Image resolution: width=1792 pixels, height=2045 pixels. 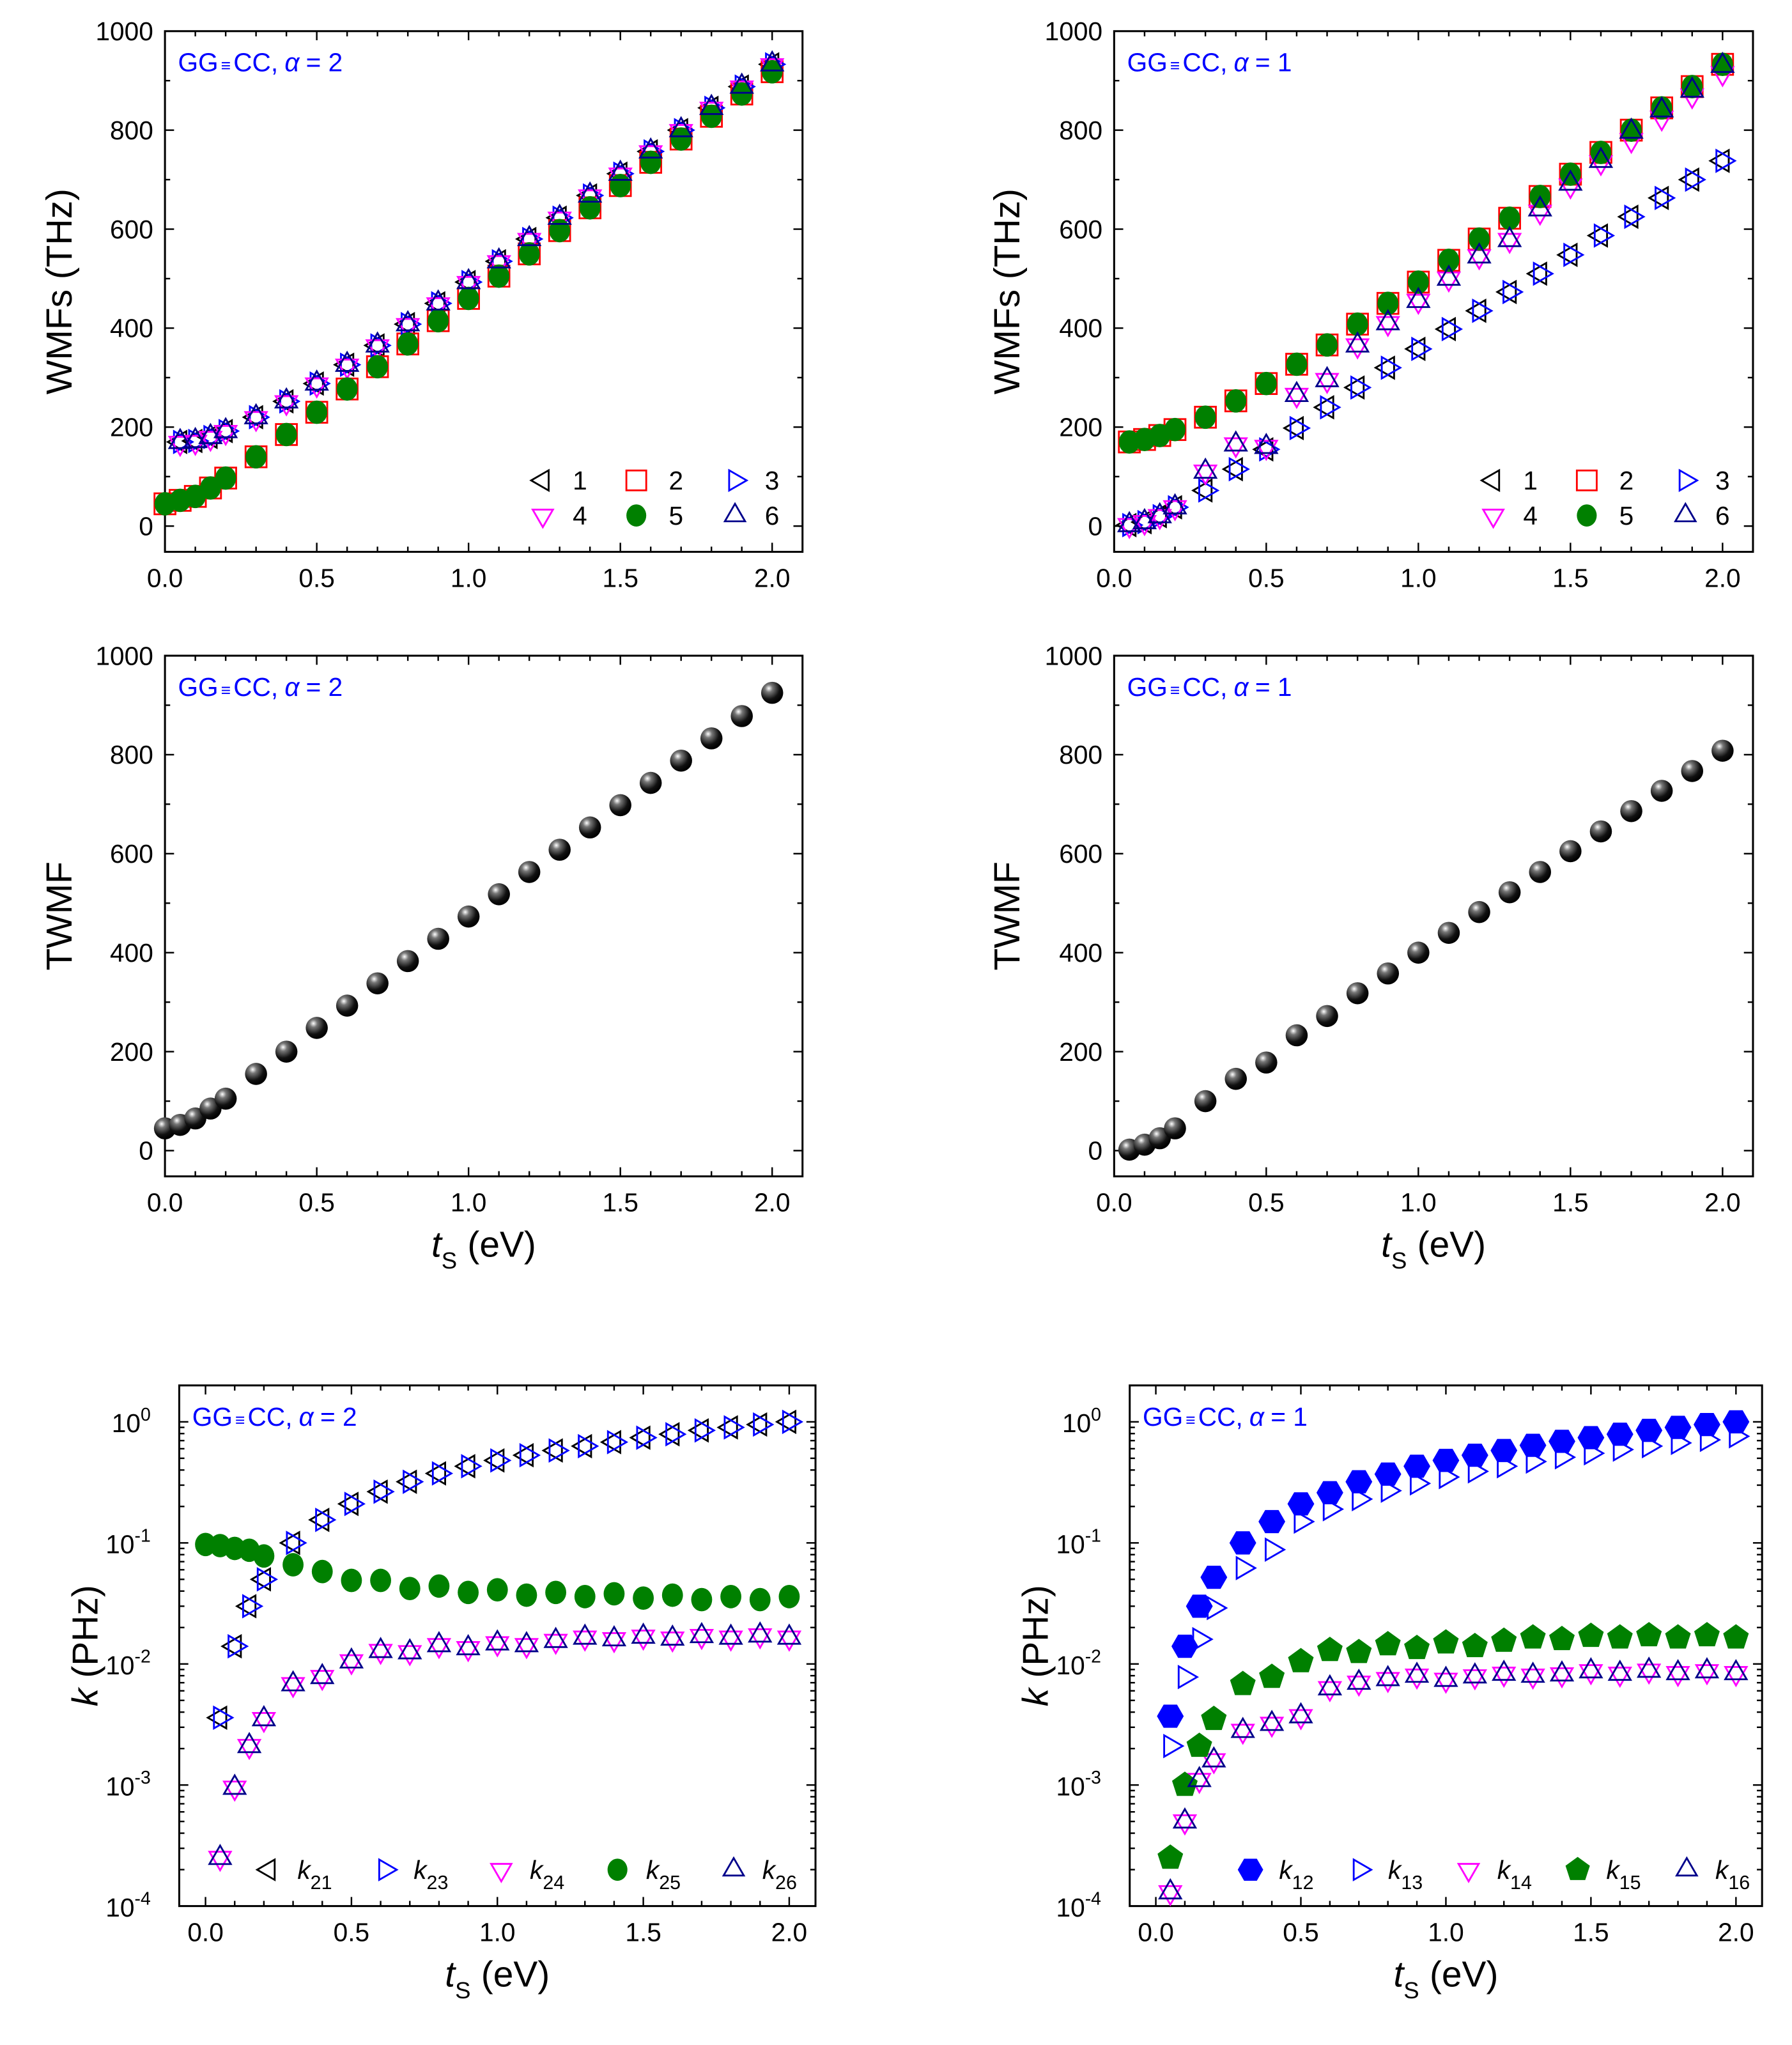 What do you see at coordinates (1093, 1899) in the screenshot?
I see `y-tick-exponent: -4` at bounding box center [1093, 1899].